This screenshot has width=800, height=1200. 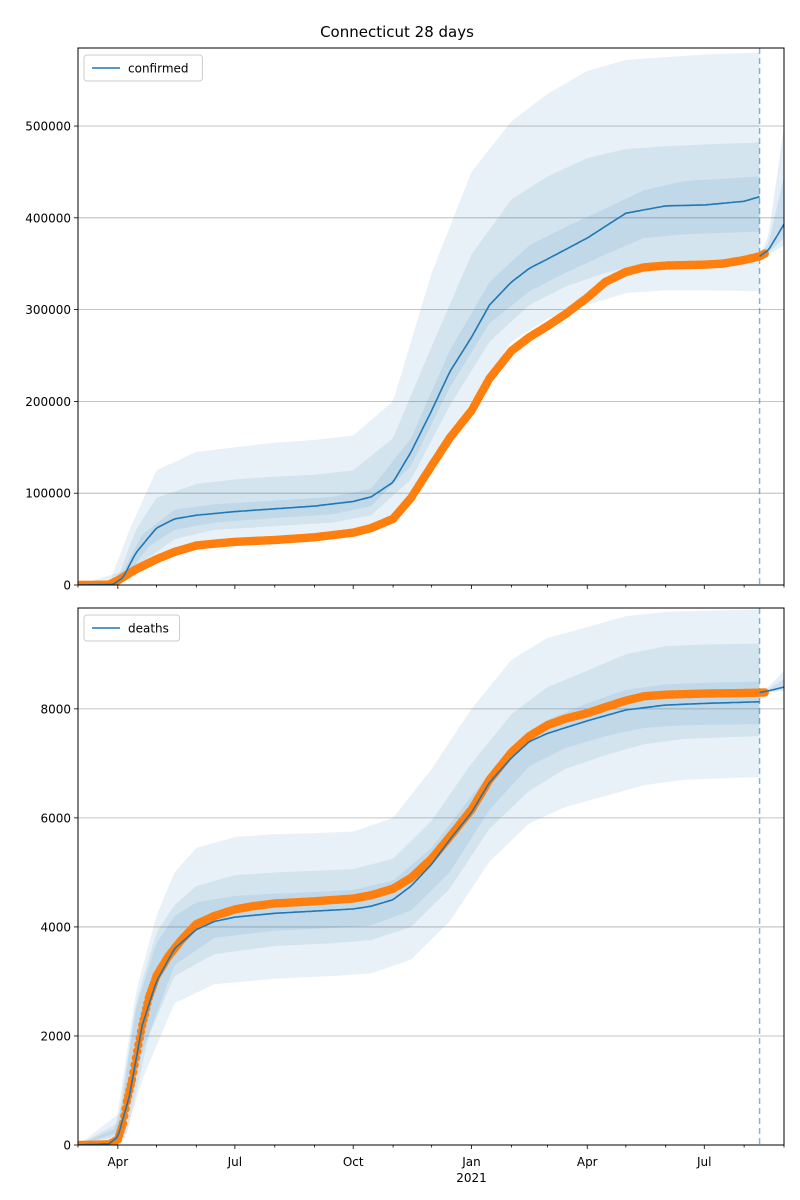 What do you see at coordinates (353, 1162) in the screenshot?
I see `x-tick-label: Oct` at bounding box center [353, 1162].